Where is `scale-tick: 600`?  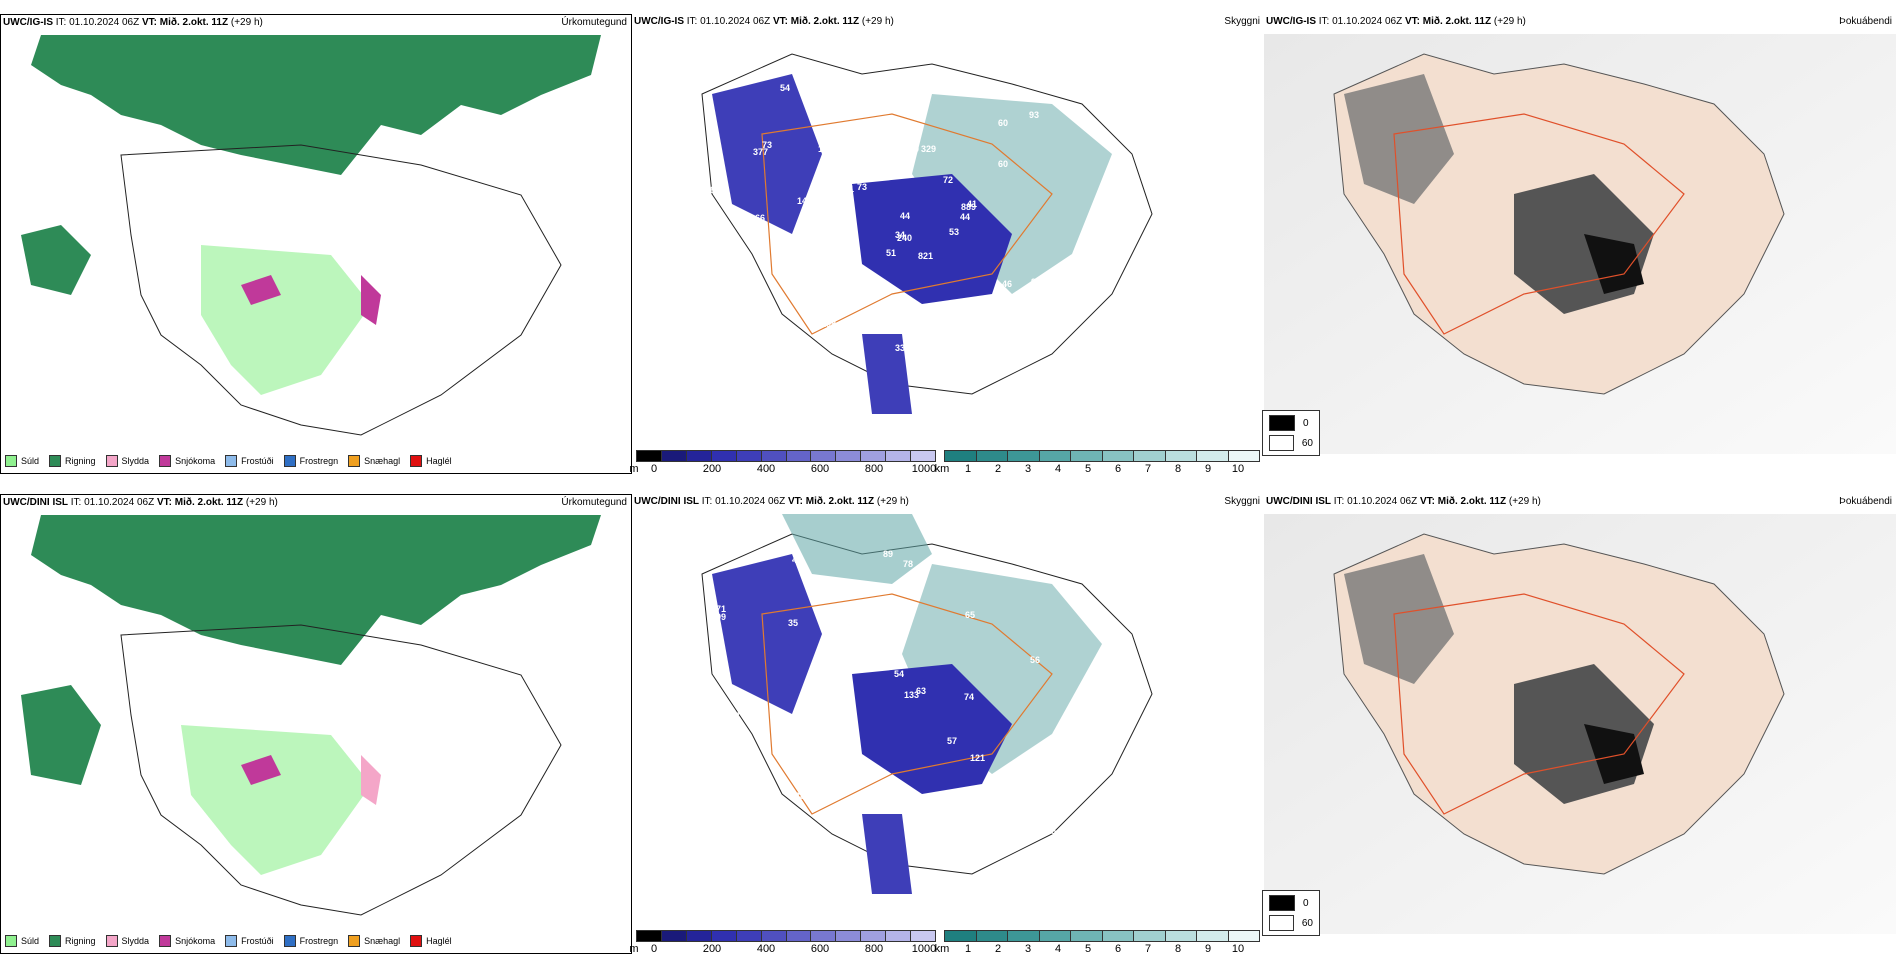
scale-tick: 600 is located at coordinates (820, 949).